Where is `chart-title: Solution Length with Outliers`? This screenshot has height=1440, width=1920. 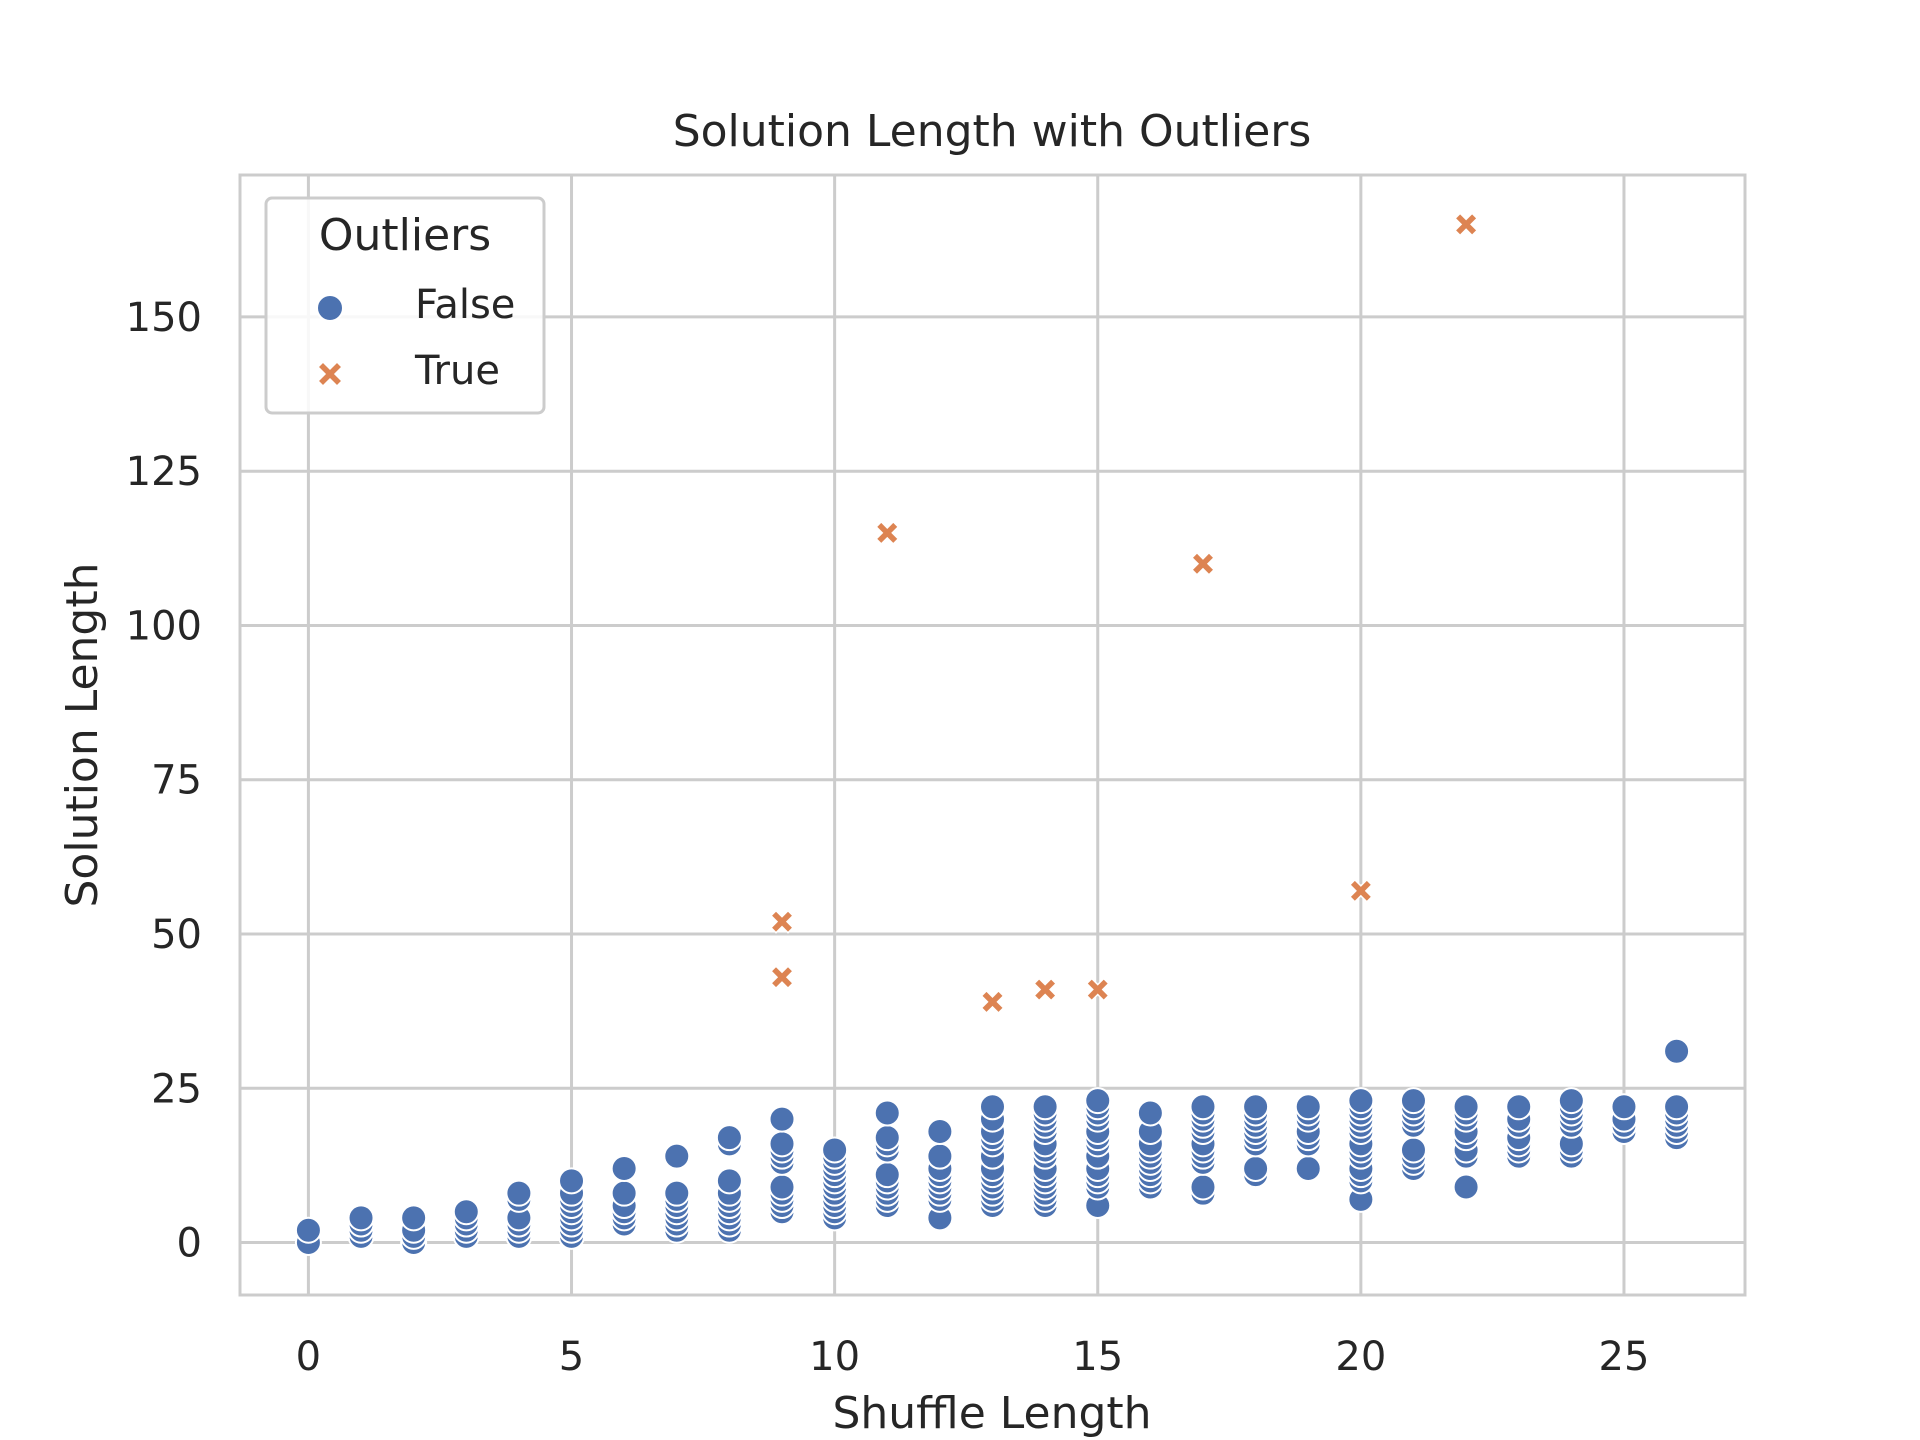 chart-title: Solution Length with Outliers is located at coordinates (992, 131).